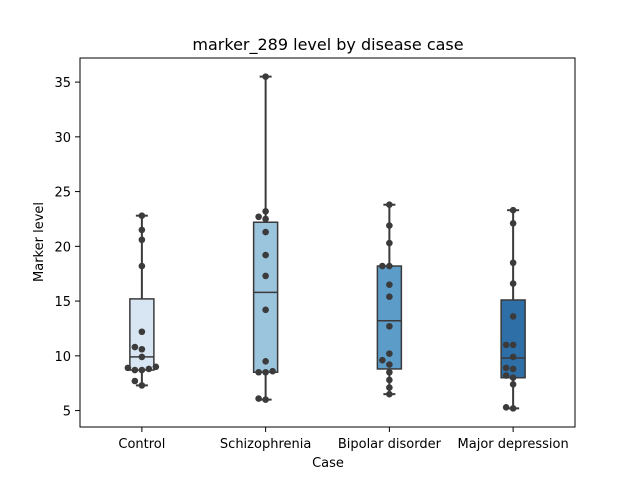 The width and height of the screenshot is (640, 480). What do you see at coordinates (390, 444) in the screenshot?
I see `x-tick-label: Bipolar disorder` at bounding box center [390, 444].